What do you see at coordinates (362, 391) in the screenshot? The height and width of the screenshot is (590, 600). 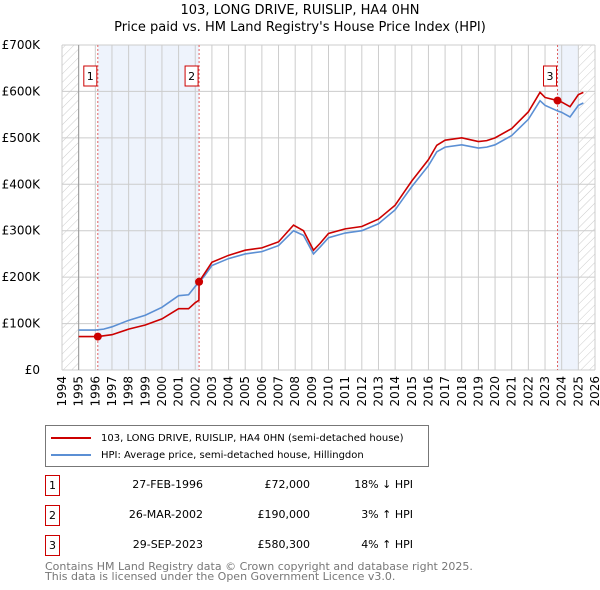 I see `x-tick-label: 2012` at bounding box center [362, 391].